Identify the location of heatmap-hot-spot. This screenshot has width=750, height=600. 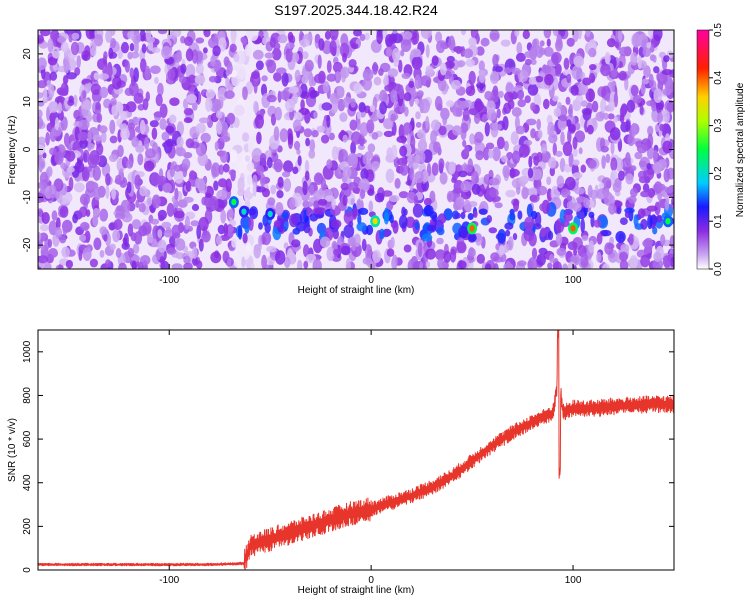
(573, 228).